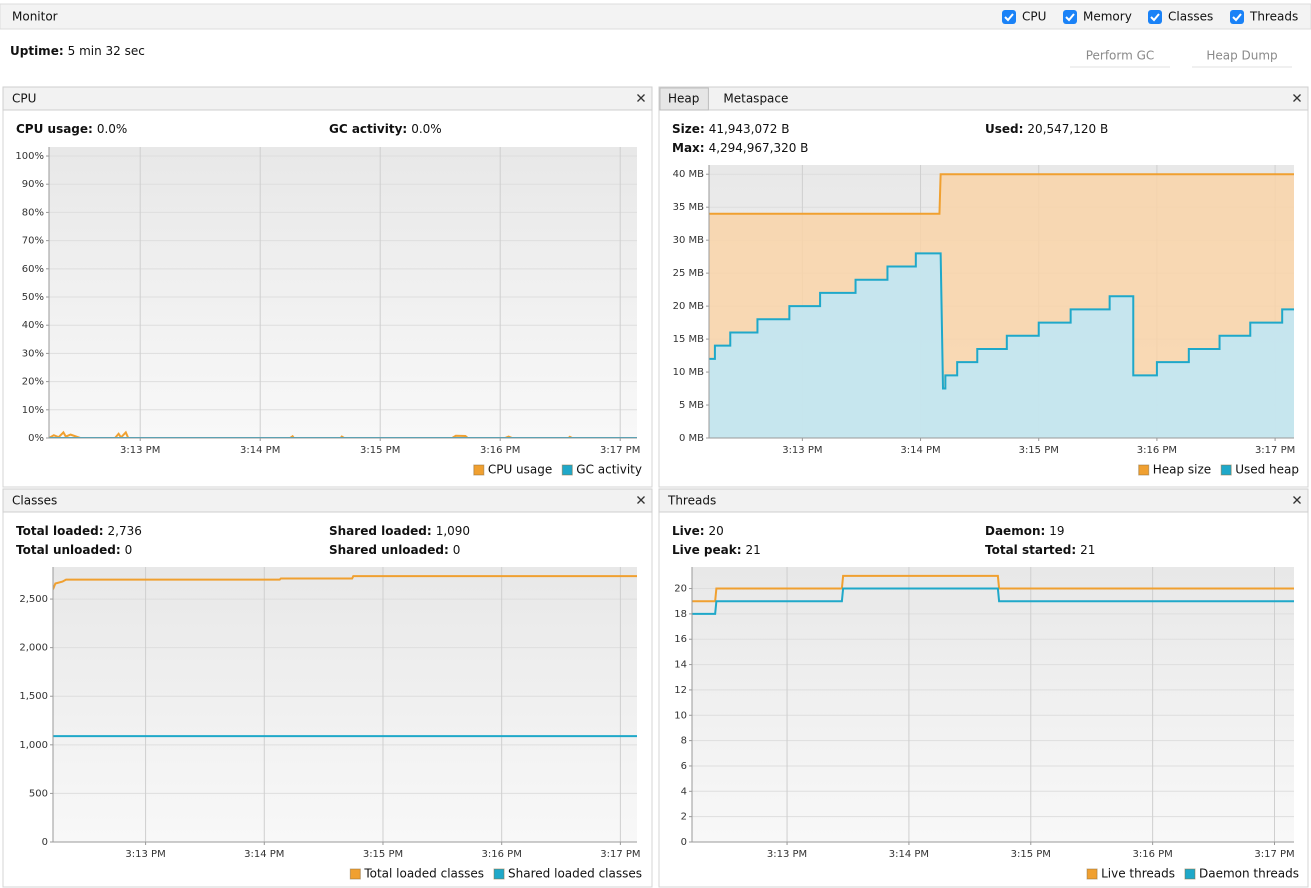 The image size is (1311, 888). What do you see at coordinates (37, 51) in the screenshot?
I see `uptime-label: Uptime:` at bounding box center [37, 51].